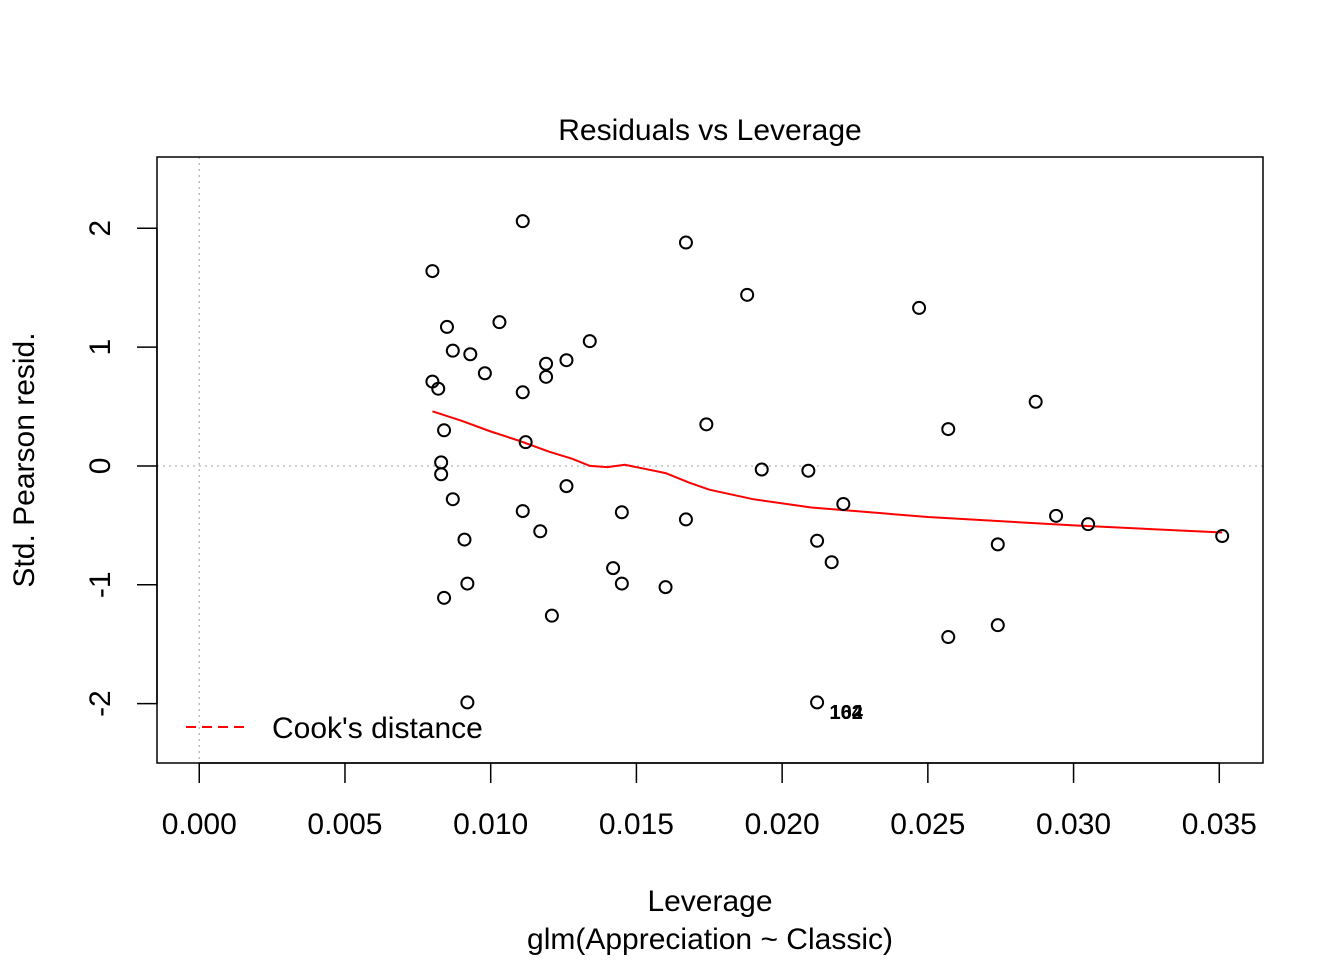 The image size is (1344, 960). Describe the element at coordinates (100, 228) in the screenshot. I see `y-tick-label: 2` at that location.